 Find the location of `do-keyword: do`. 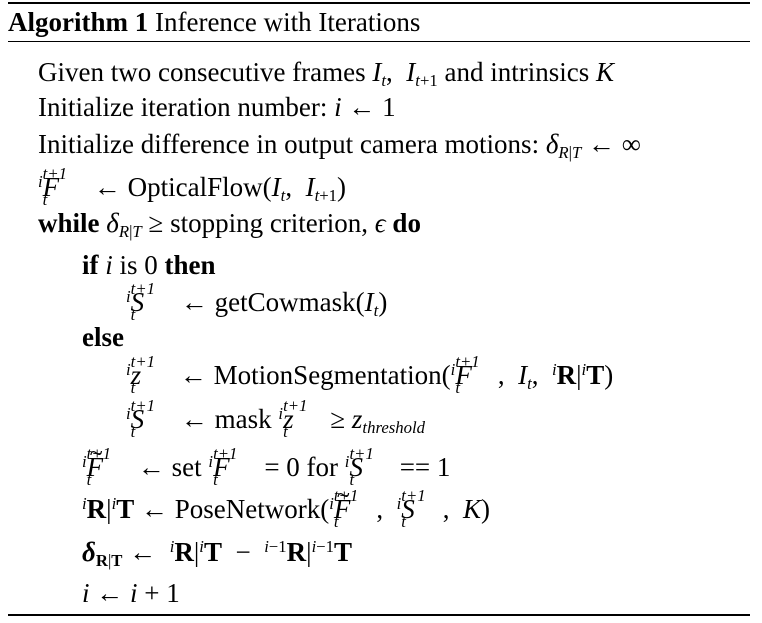

do-keyword: do is located at coordinates (406, 223).